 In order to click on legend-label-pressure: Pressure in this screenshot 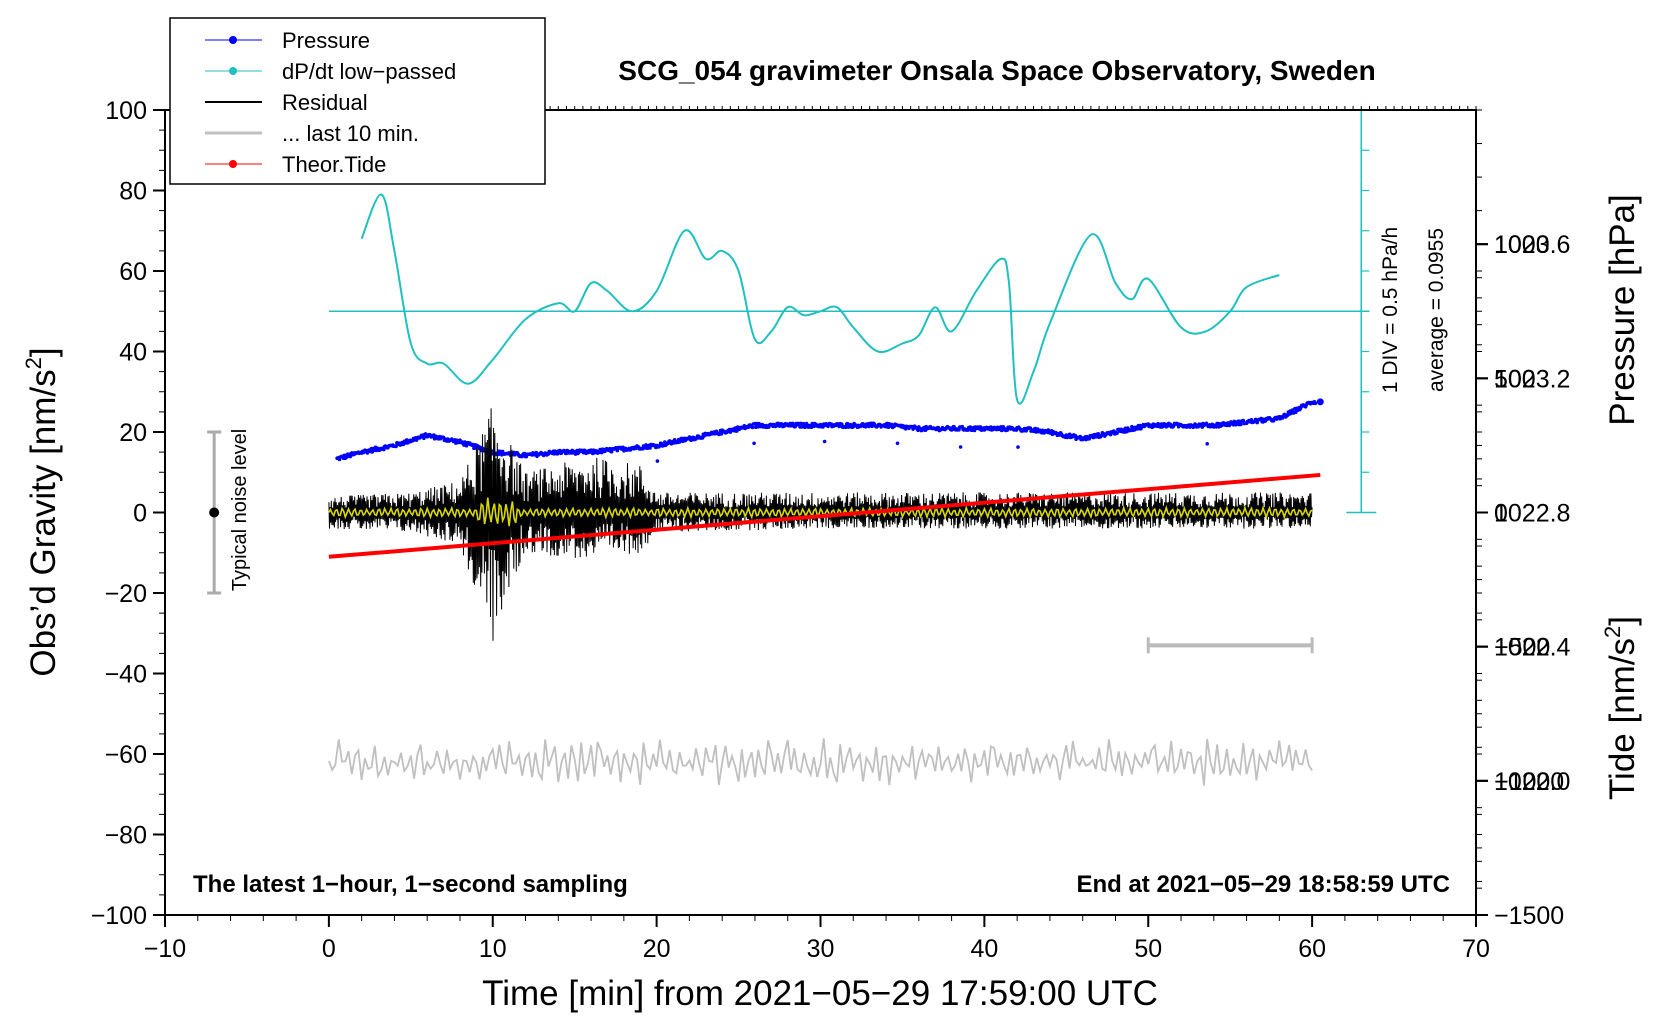, I will do `click(326, 40)`.